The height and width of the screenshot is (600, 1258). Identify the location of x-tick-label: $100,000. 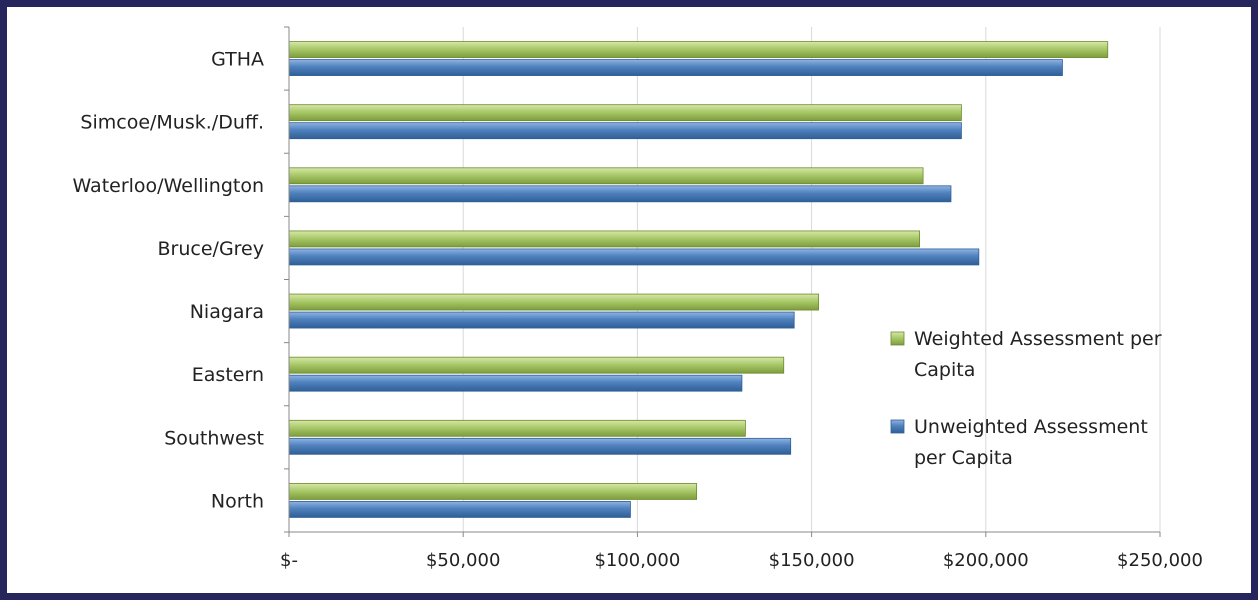
(637, 560).